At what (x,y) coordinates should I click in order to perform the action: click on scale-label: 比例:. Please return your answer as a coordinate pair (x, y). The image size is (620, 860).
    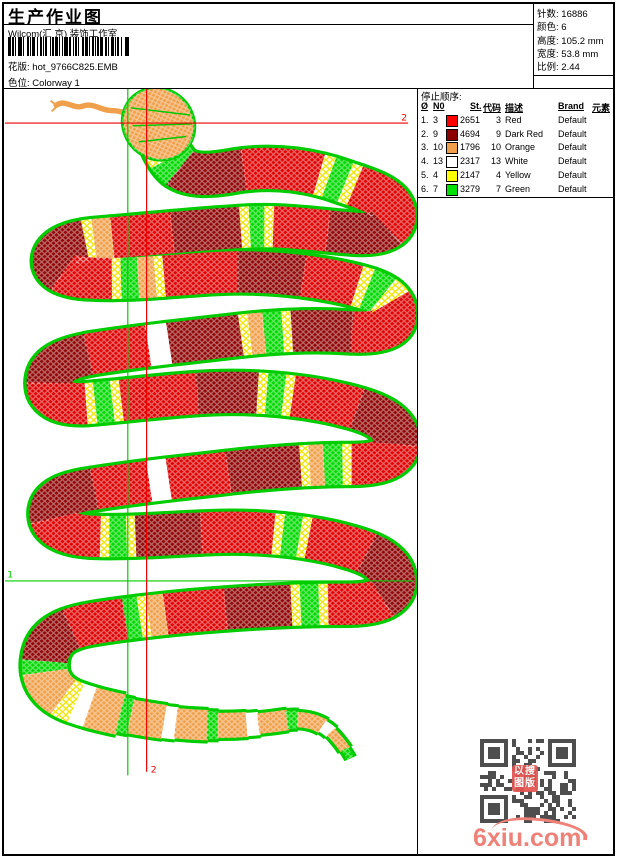
    Looking at the image, I should click on (548, 67).